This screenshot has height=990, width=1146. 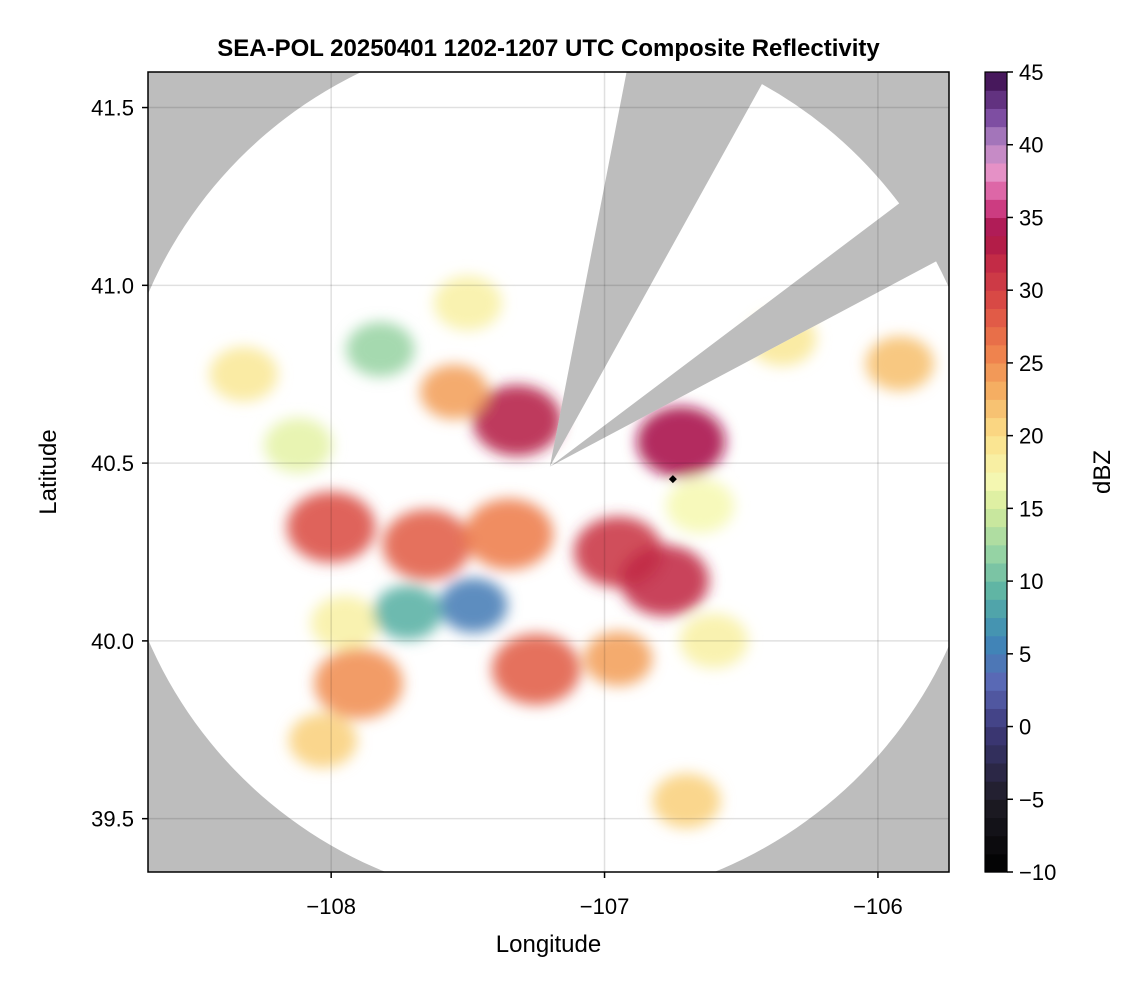 I want to click on colorbar-title: dBZ, so click(x=1102, y=472).